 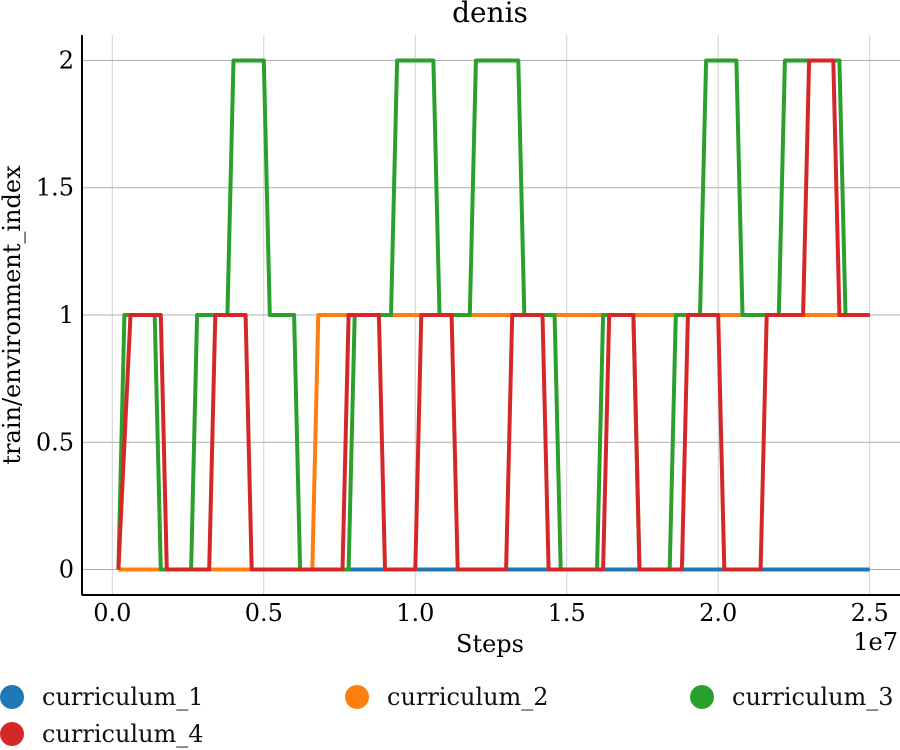 What do you see at coordinates (490, 14) in the screenshot?
I see `chart-title: denis` at bounding box center [490, 14].